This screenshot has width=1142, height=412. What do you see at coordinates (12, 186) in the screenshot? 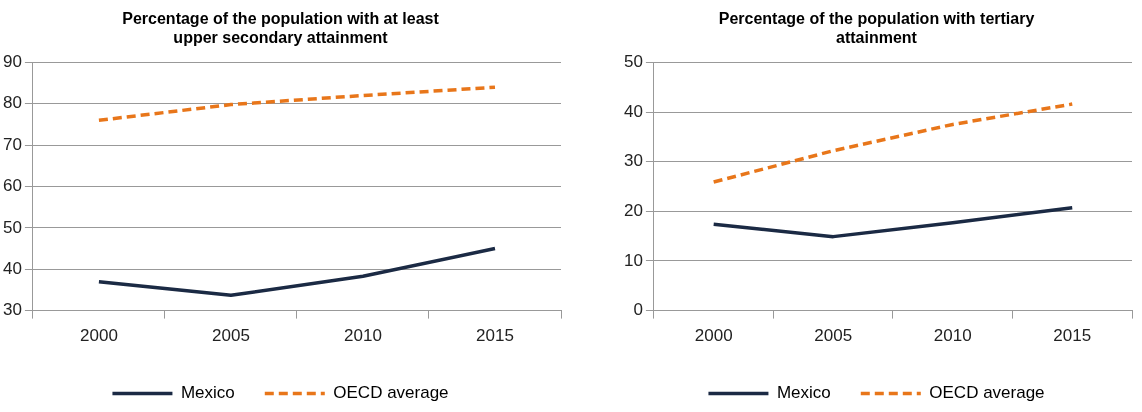
I see `y-tick-label: 60` at bounding box center [12, 186].